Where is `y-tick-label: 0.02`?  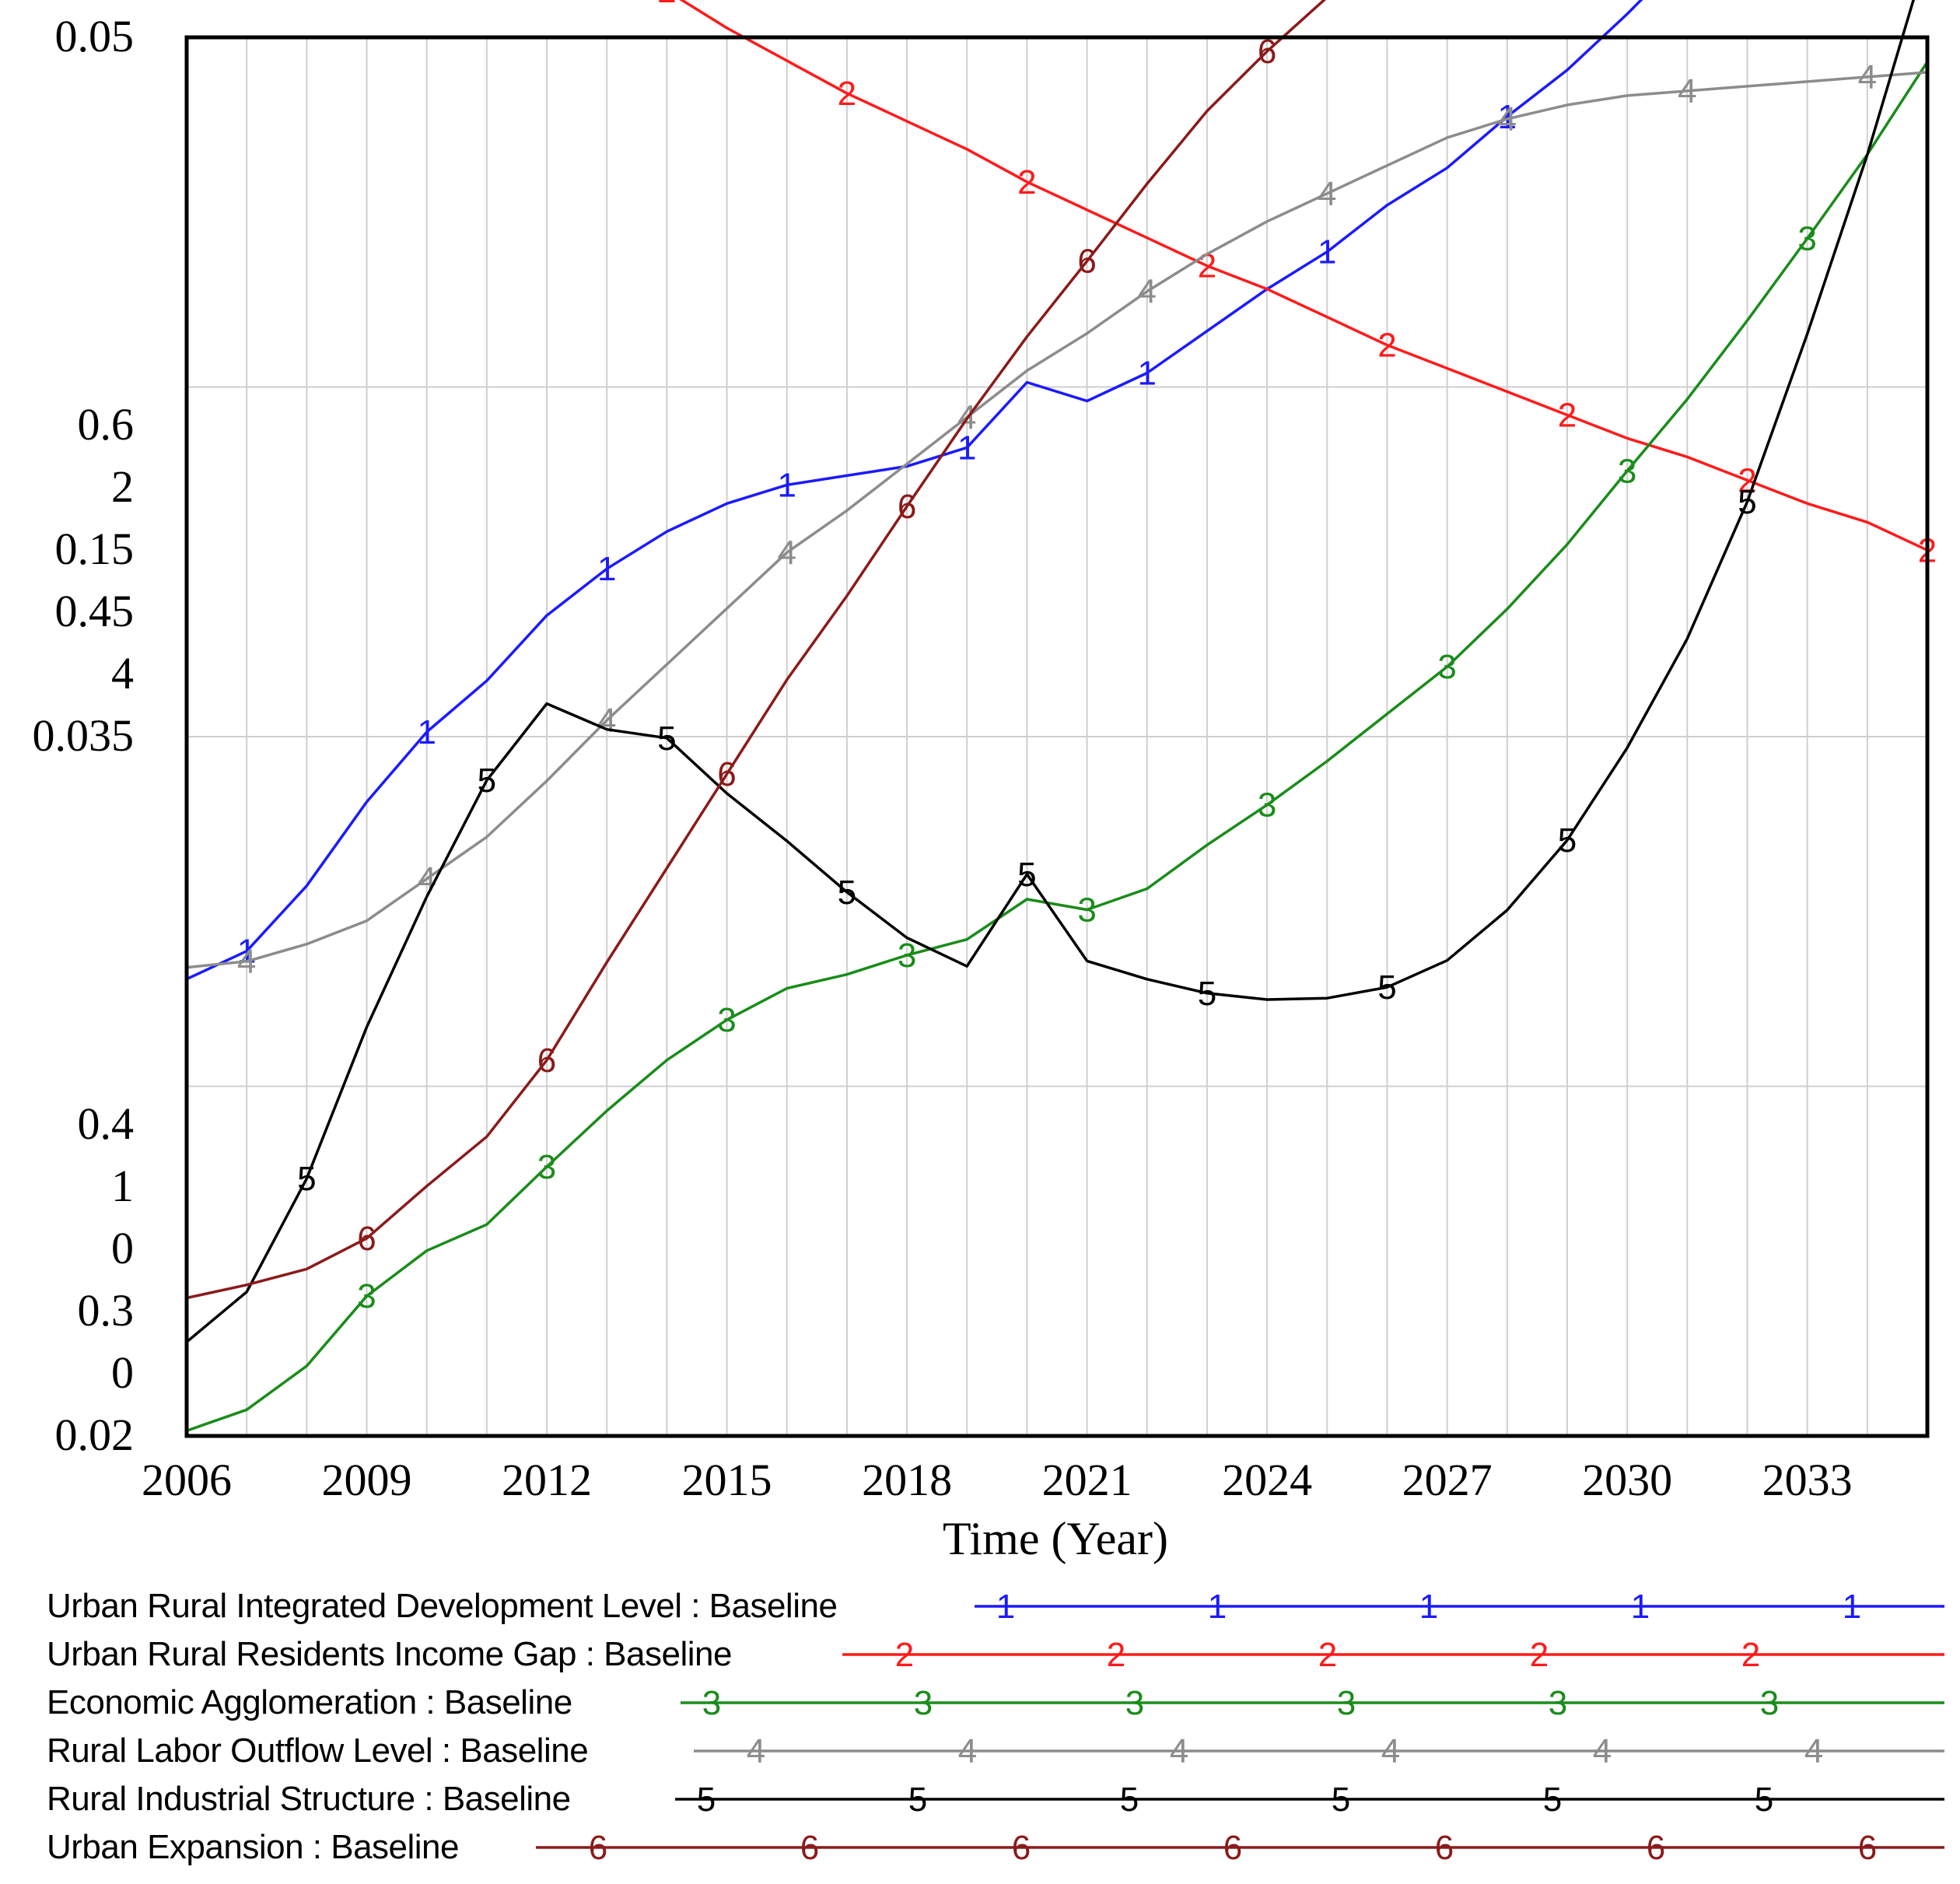
y-tick-label: 0.02 is located at coordinates (95, 1435).